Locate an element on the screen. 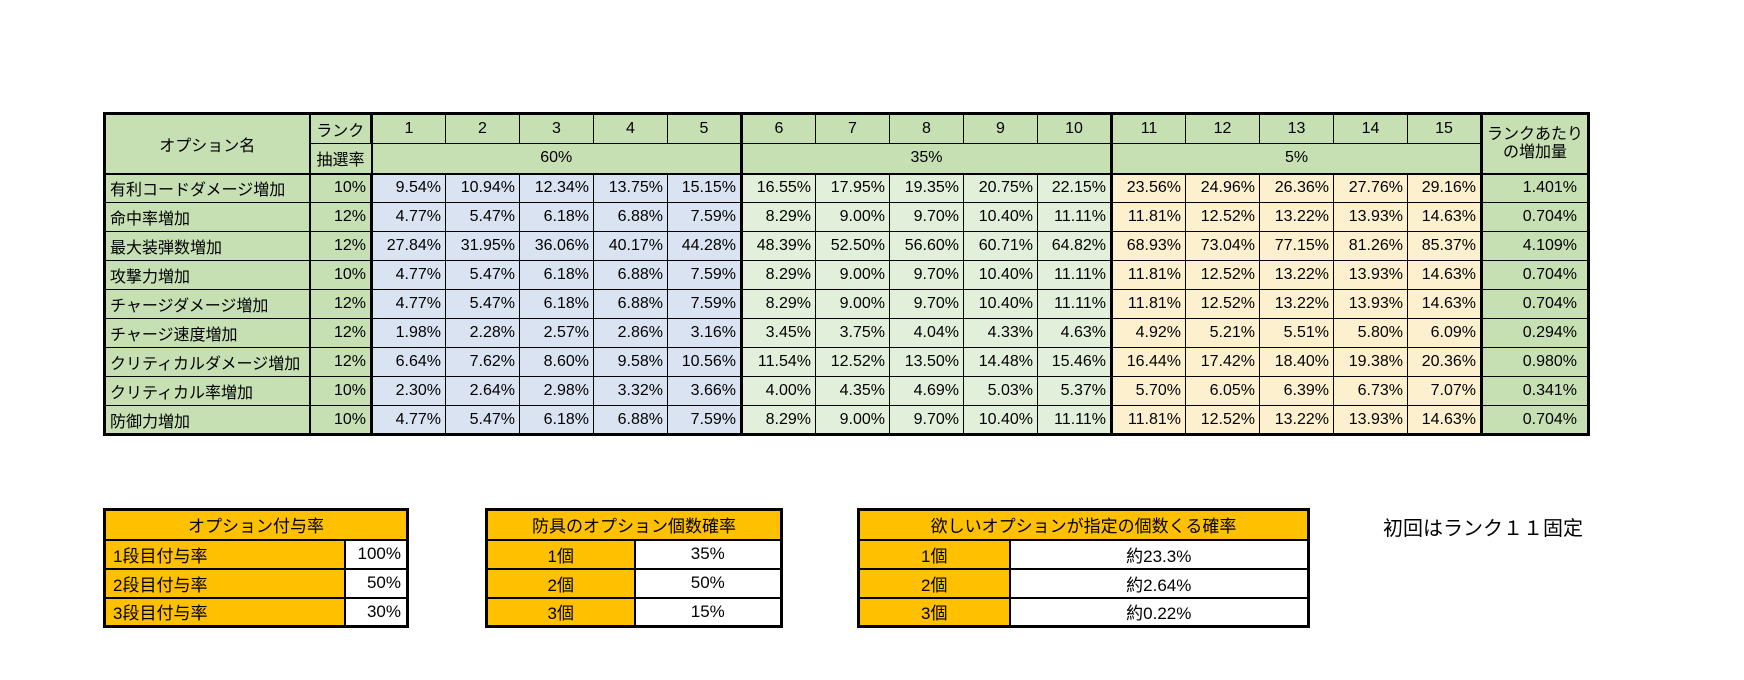 This screenshot has width=1744, height=680. rank-value-cell: 5.51% is located at coordinates (1296, 333).